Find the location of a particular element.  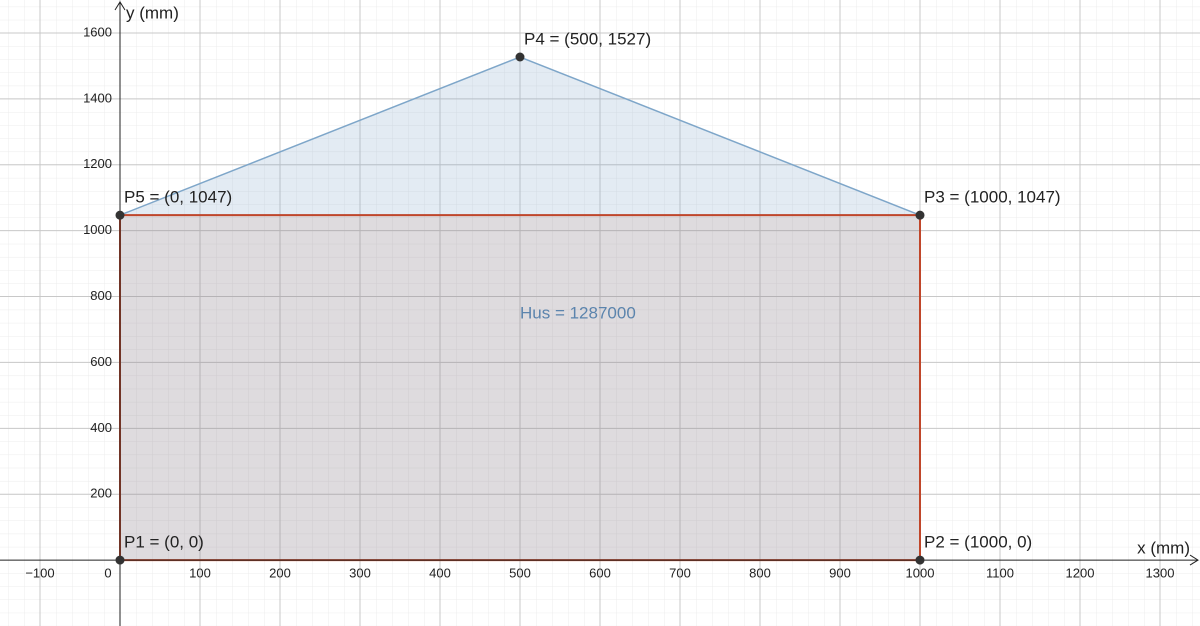

point-label: P5 = (0, 1047) is located at coordinates (178, 197).